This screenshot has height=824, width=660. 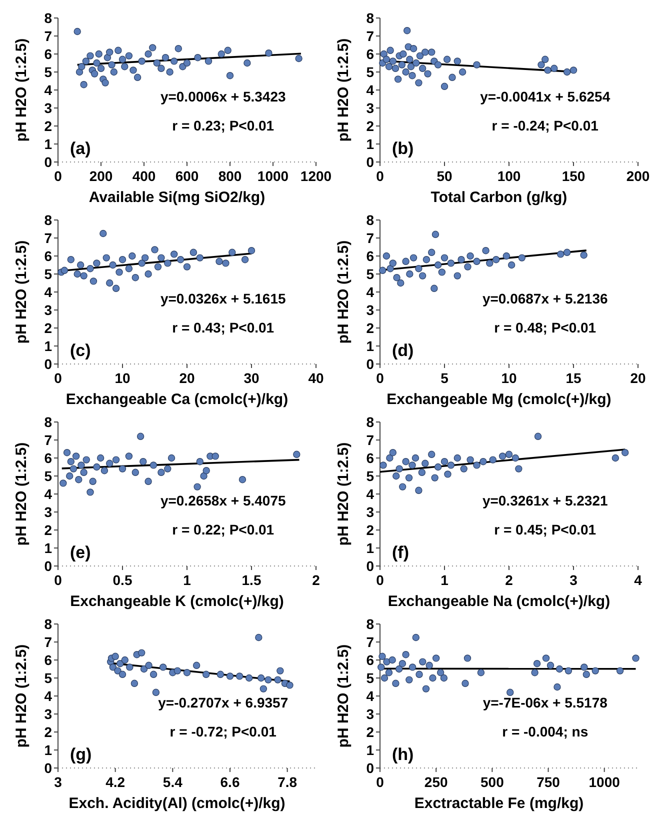 What do you see at coordinates (316, 176) in the screenshot?
I see `x-tick-label: 1200` at bounding box center [316, 176].